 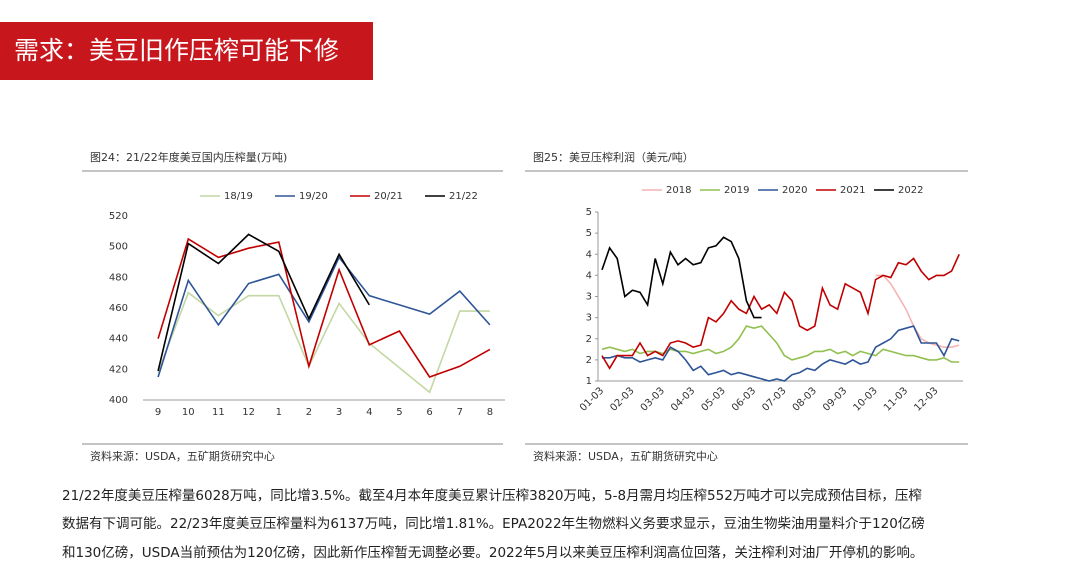 I want to click on y-tick-label: 440, so click(x=118, y=339).